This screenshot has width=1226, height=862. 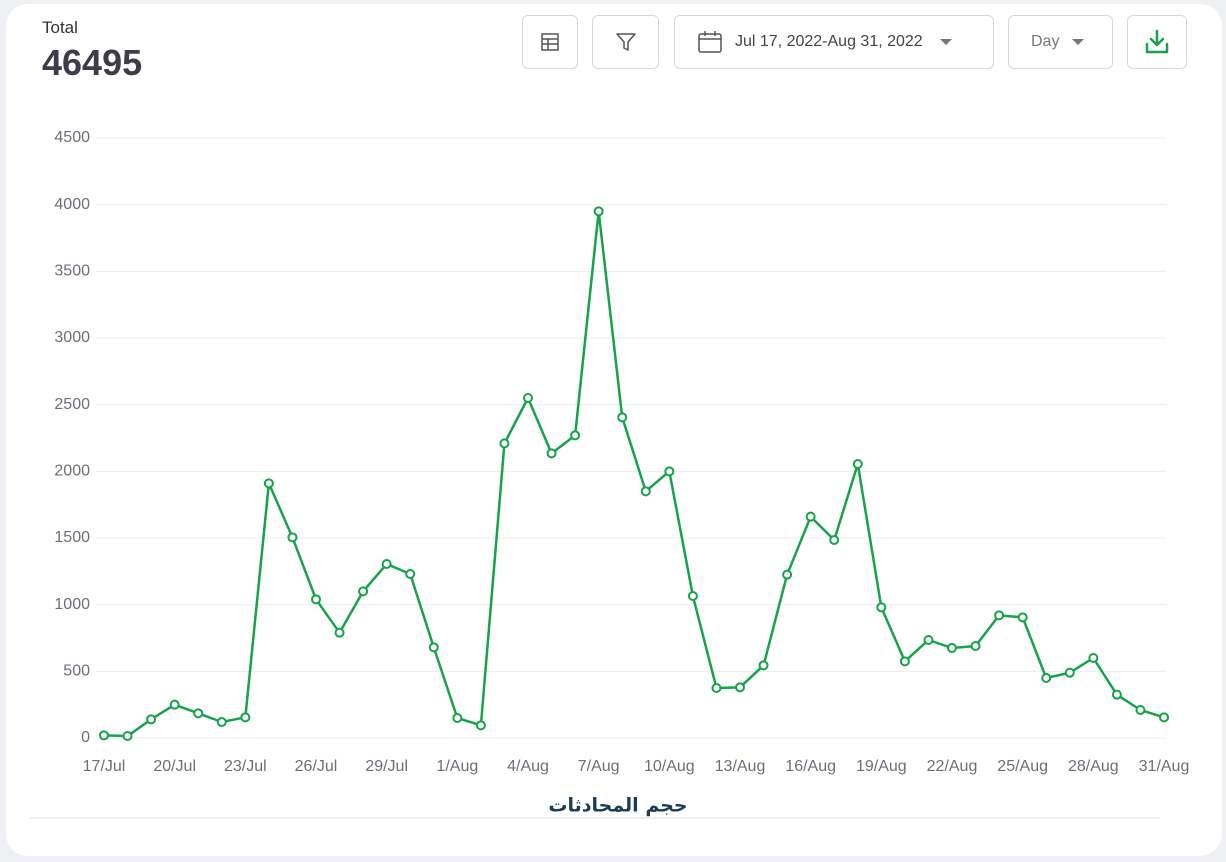 What do you see at coordinates (92, 62) in the screenshot?
I see `total-value: 46495` at bounding box center [92, 62].